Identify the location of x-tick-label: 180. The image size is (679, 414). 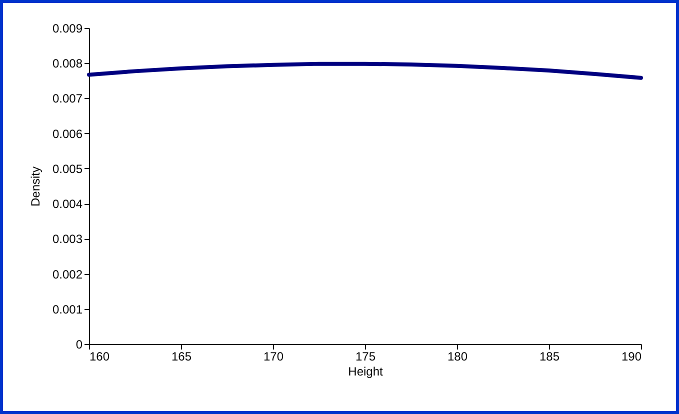
(457, 357).